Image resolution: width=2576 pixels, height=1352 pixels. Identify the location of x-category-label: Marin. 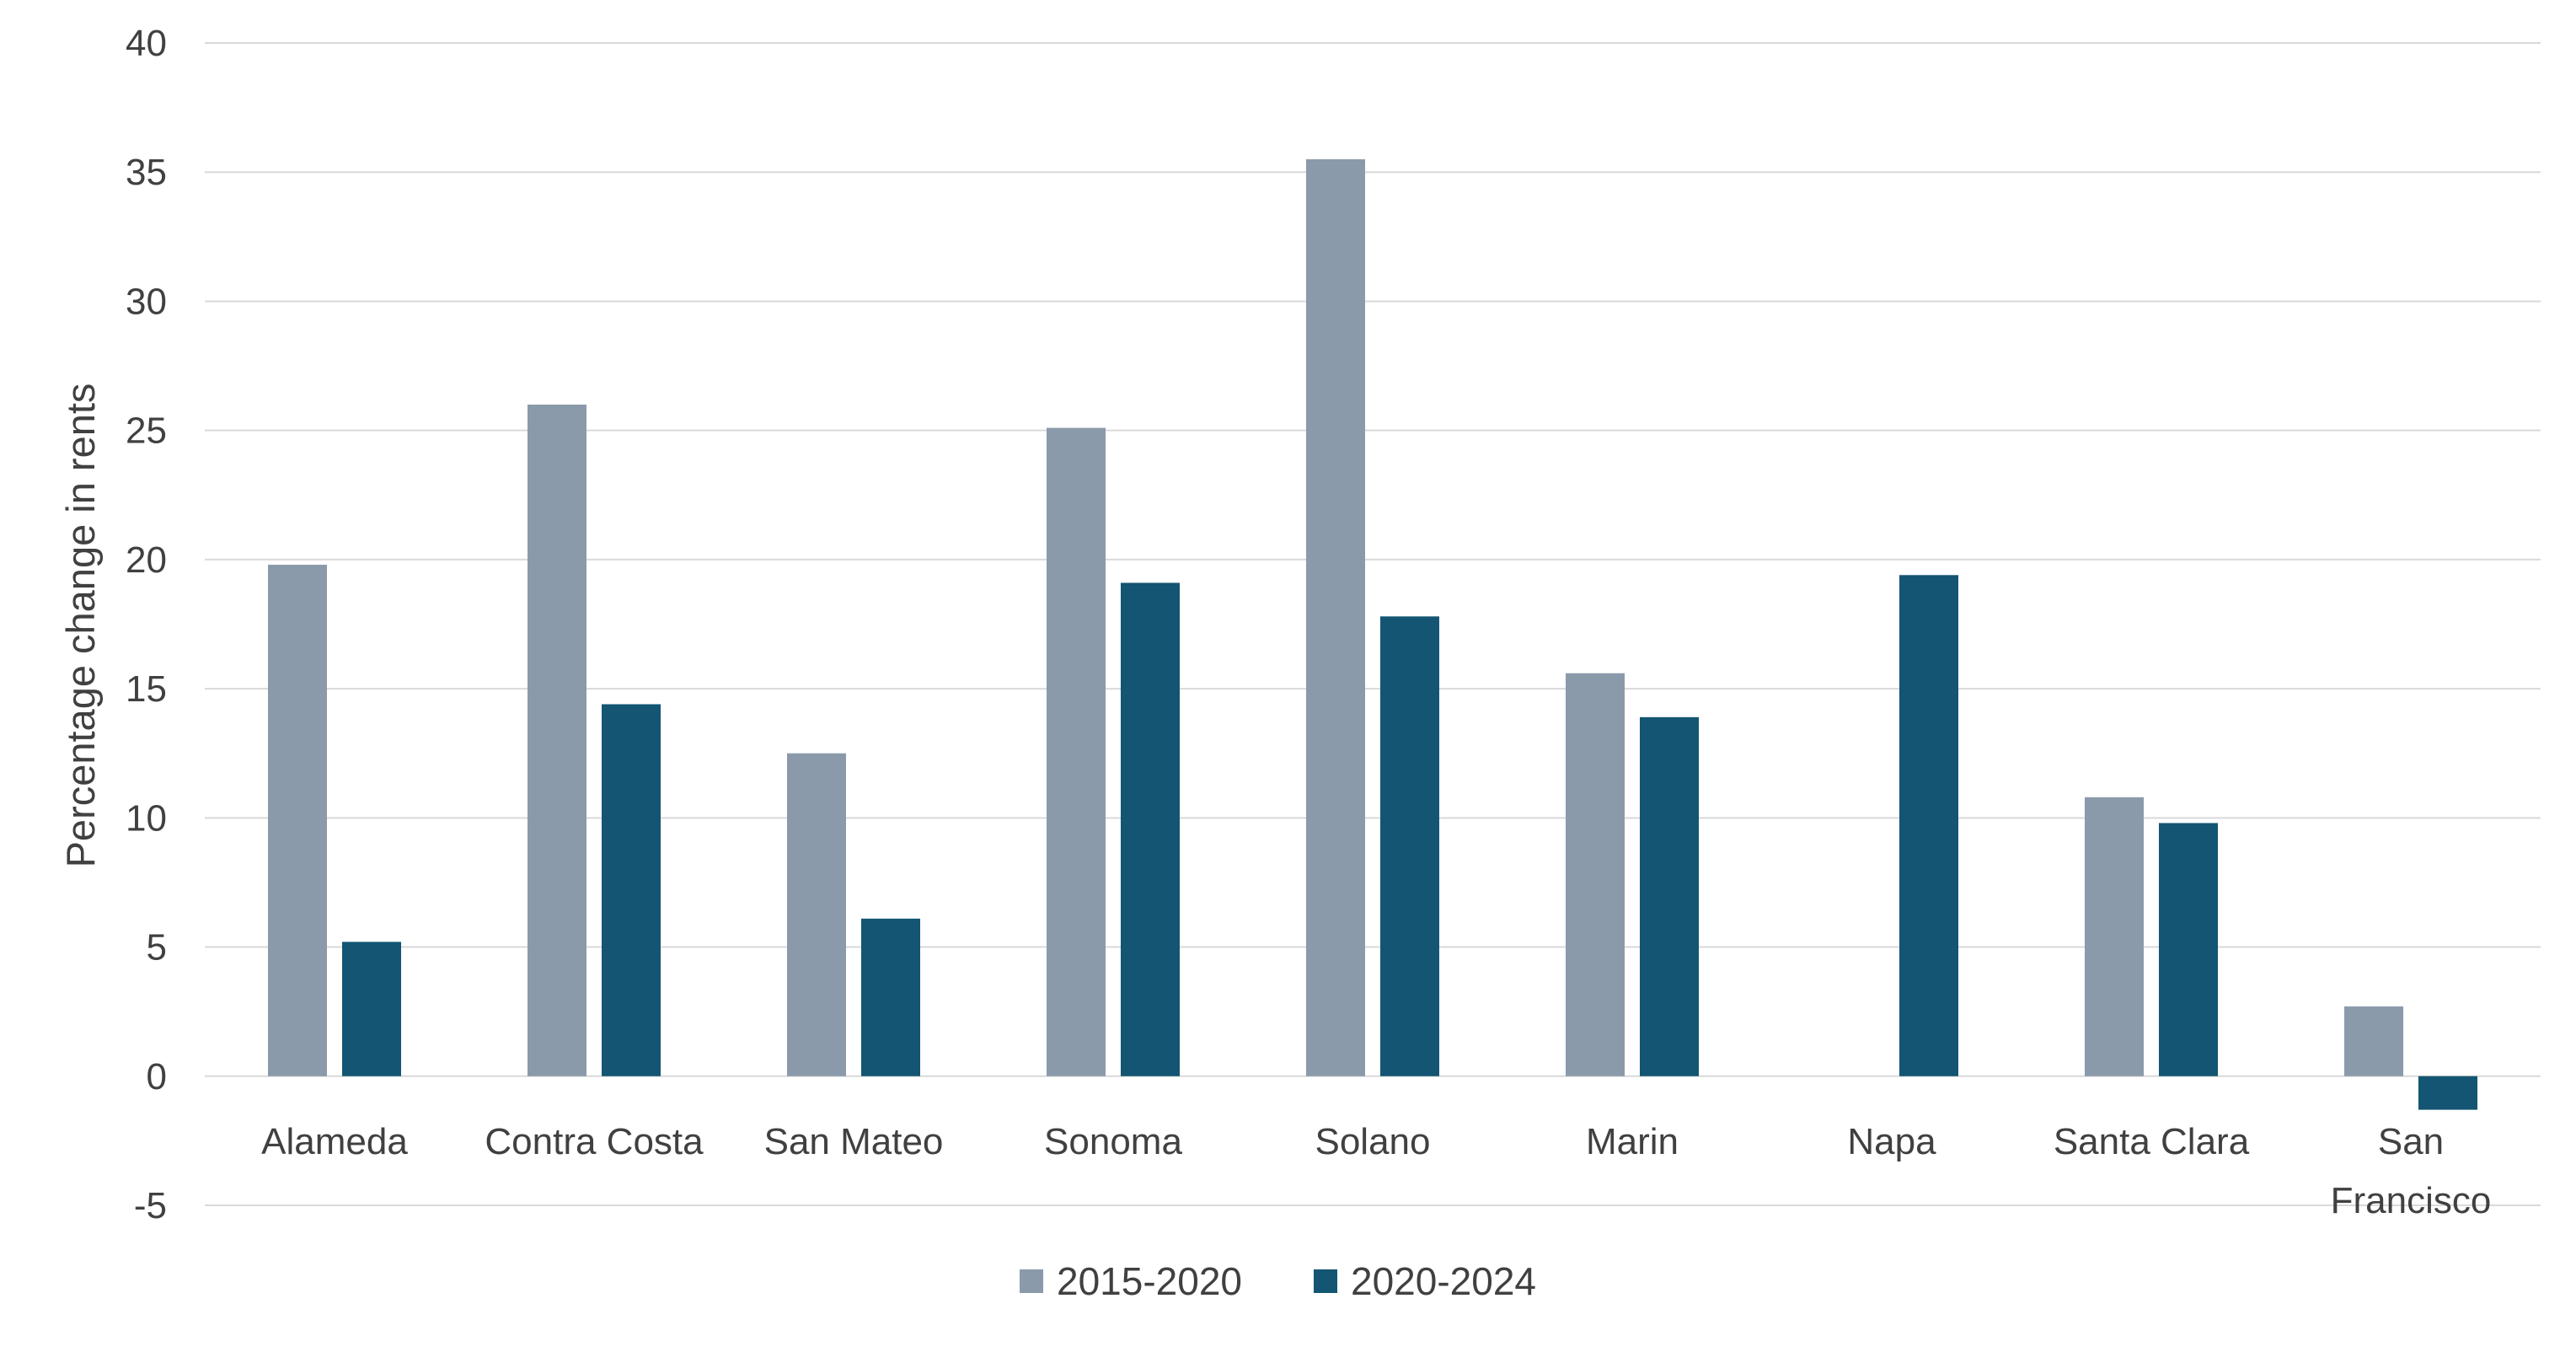
(1632, 1141).